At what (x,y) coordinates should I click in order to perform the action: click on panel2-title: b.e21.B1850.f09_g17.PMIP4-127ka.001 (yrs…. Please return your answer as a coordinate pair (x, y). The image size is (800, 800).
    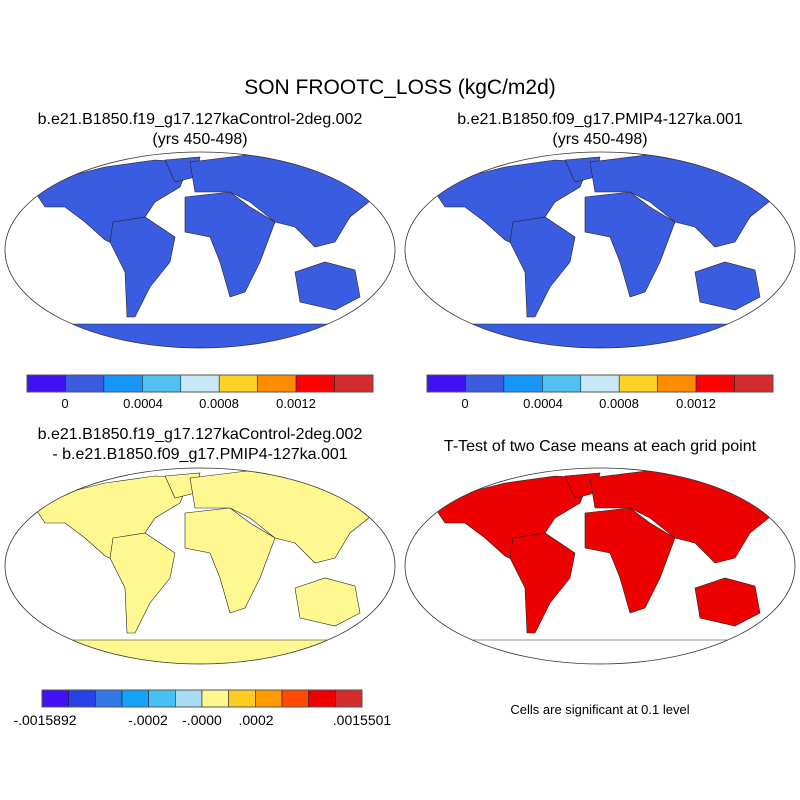
    Looking at the image, I should click on (600, 130).